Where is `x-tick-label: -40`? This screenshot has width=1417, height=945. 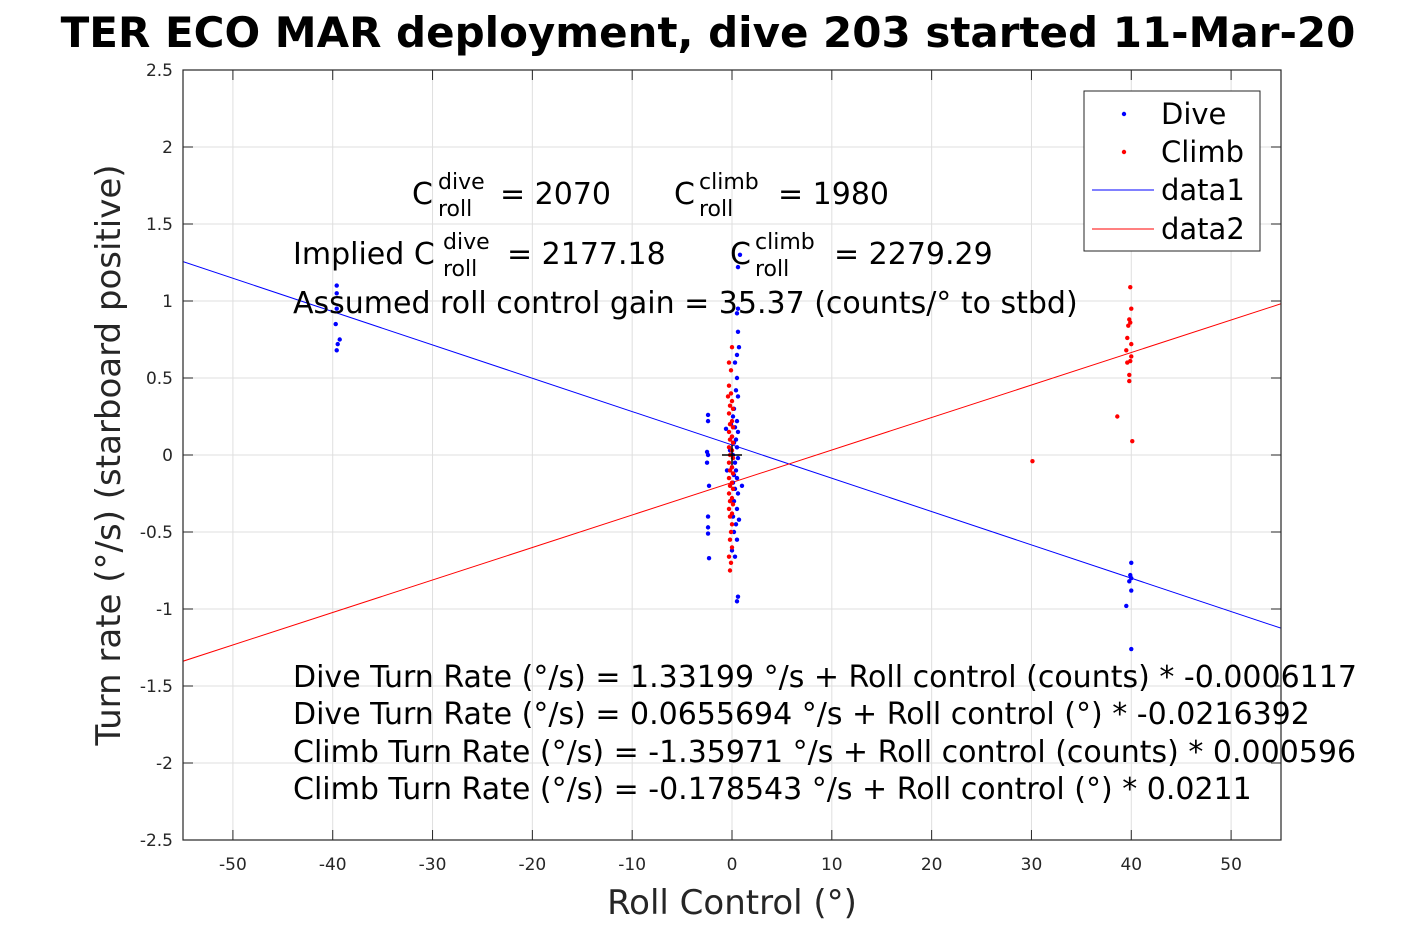 x-tick-label: -40 is located at coordinates (333, 865).